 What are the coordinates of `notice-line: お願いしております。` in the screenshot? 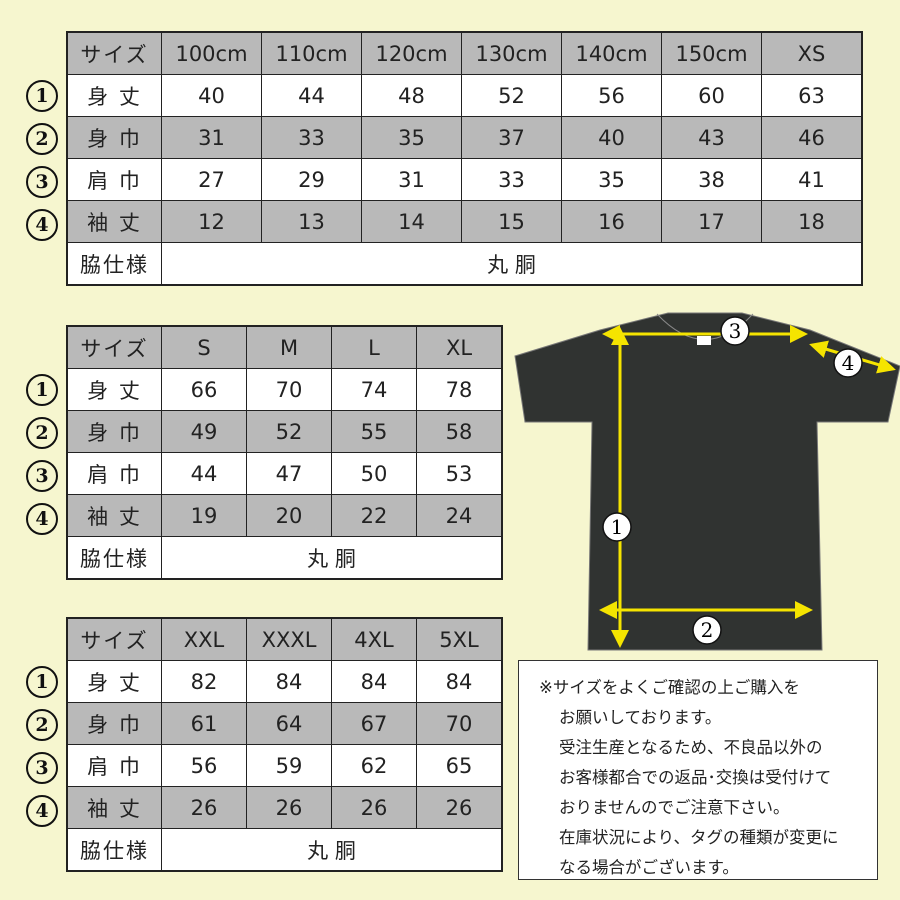 It's located at (640, 717).